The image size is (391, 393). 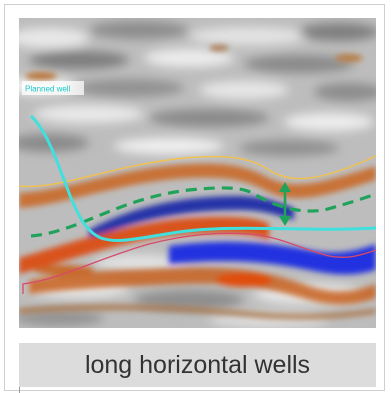 What do you see at coordinates (203, 212) in the screenshot?
I see `target-horizon-dashed` at bounding box center [203, 212].